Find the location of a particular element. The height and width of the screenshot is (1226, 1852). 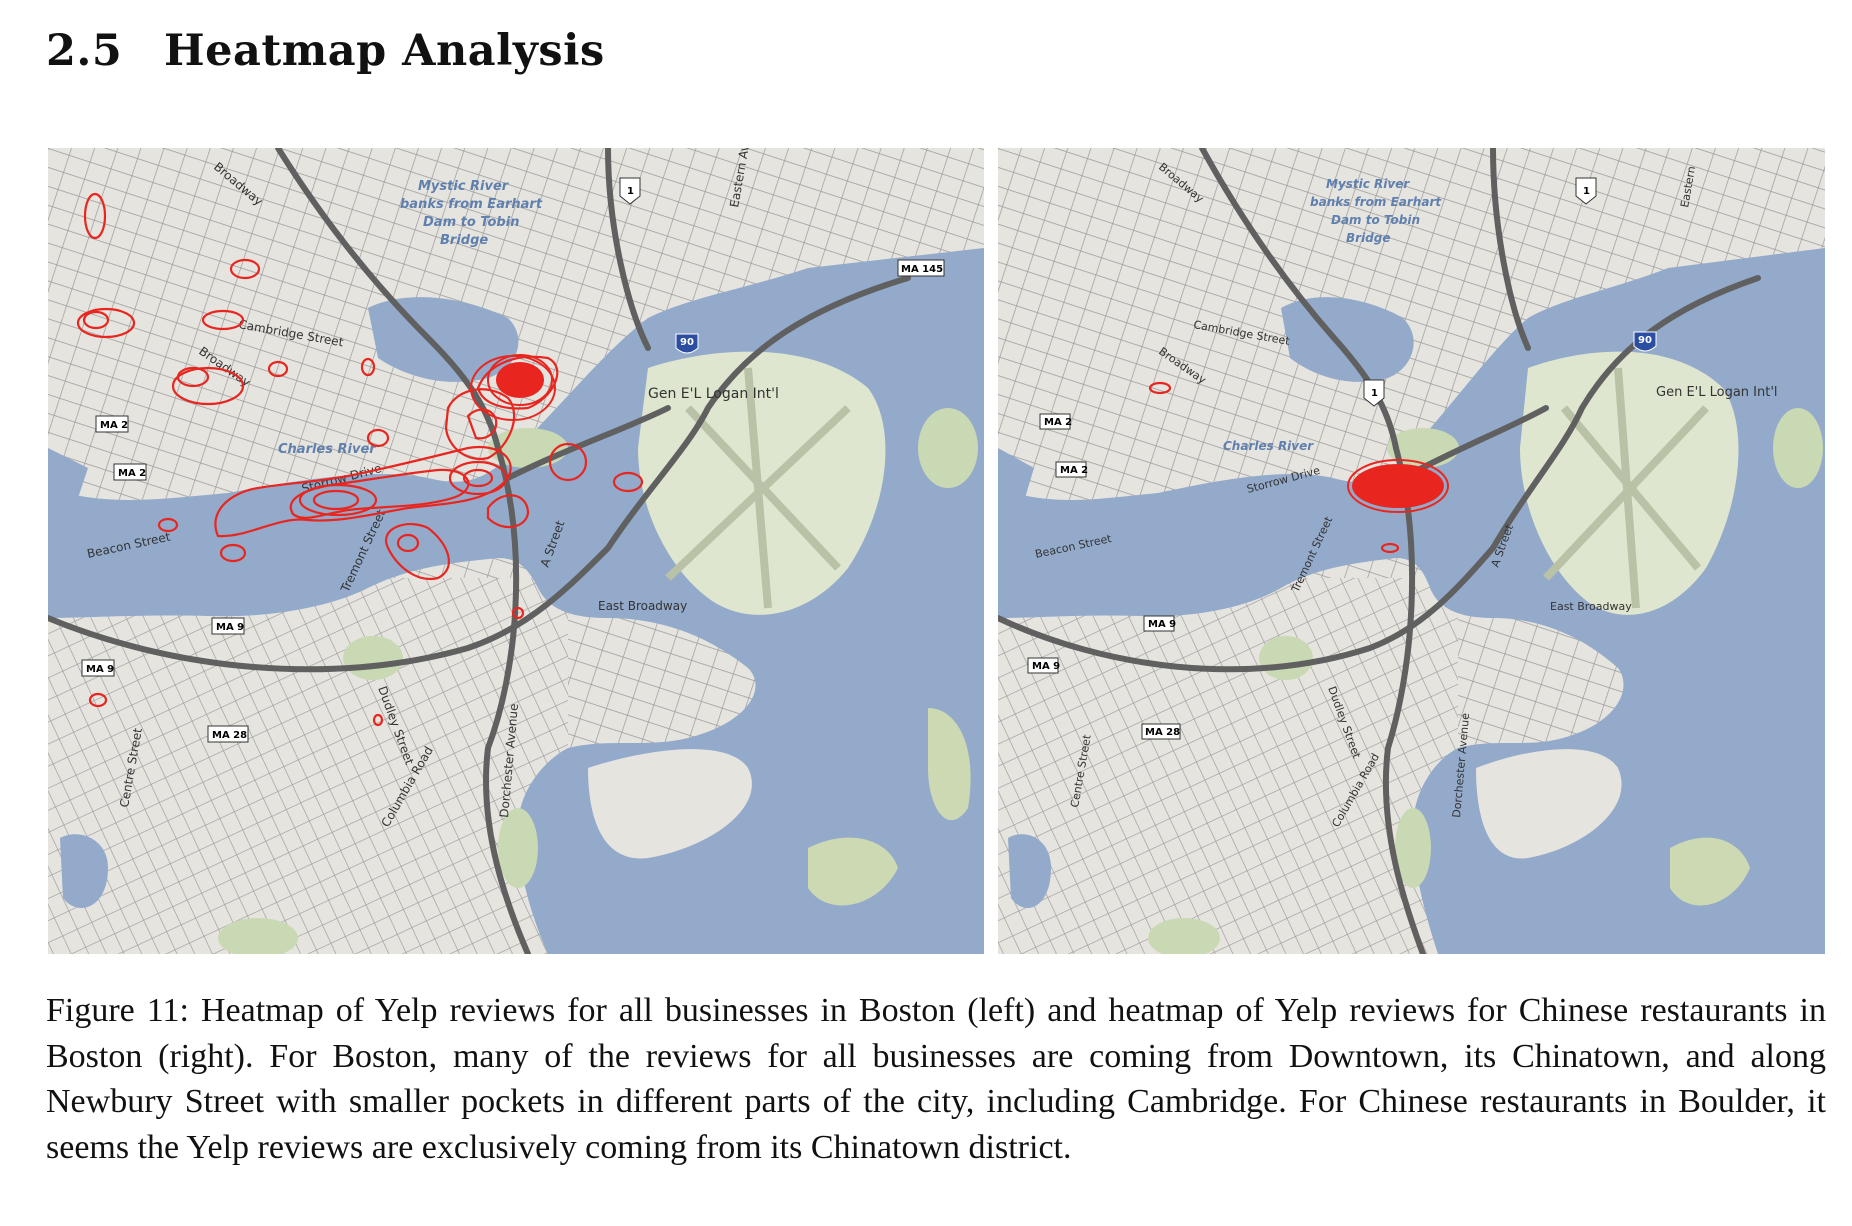

section-heading: 2.5 Heatmap Analysis is located at coordinates (325, 51).